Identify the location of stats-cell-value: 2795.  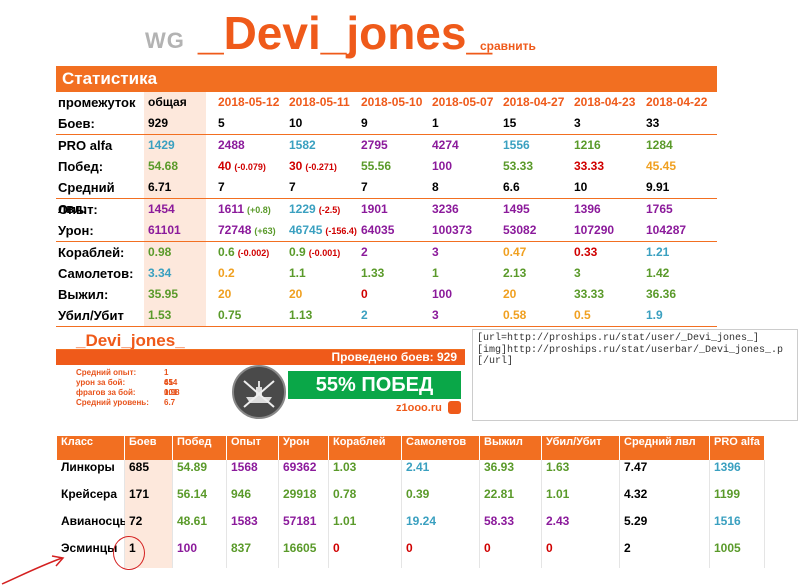
(374, 145).